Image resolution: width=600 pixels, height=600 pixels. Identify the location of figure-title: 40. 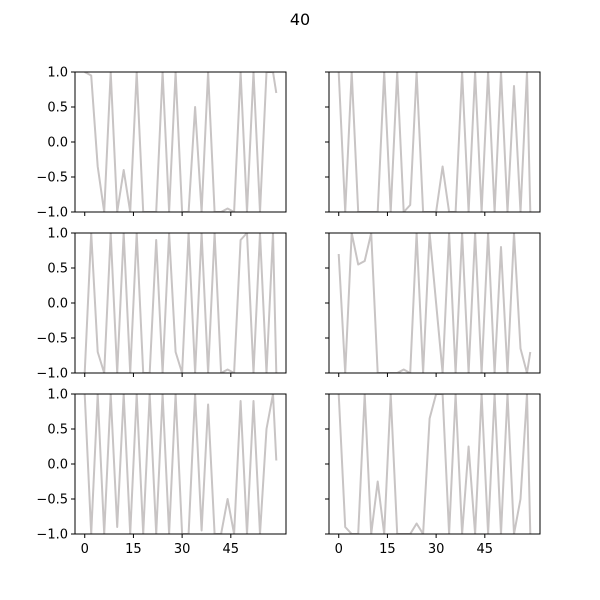
(300, 19).